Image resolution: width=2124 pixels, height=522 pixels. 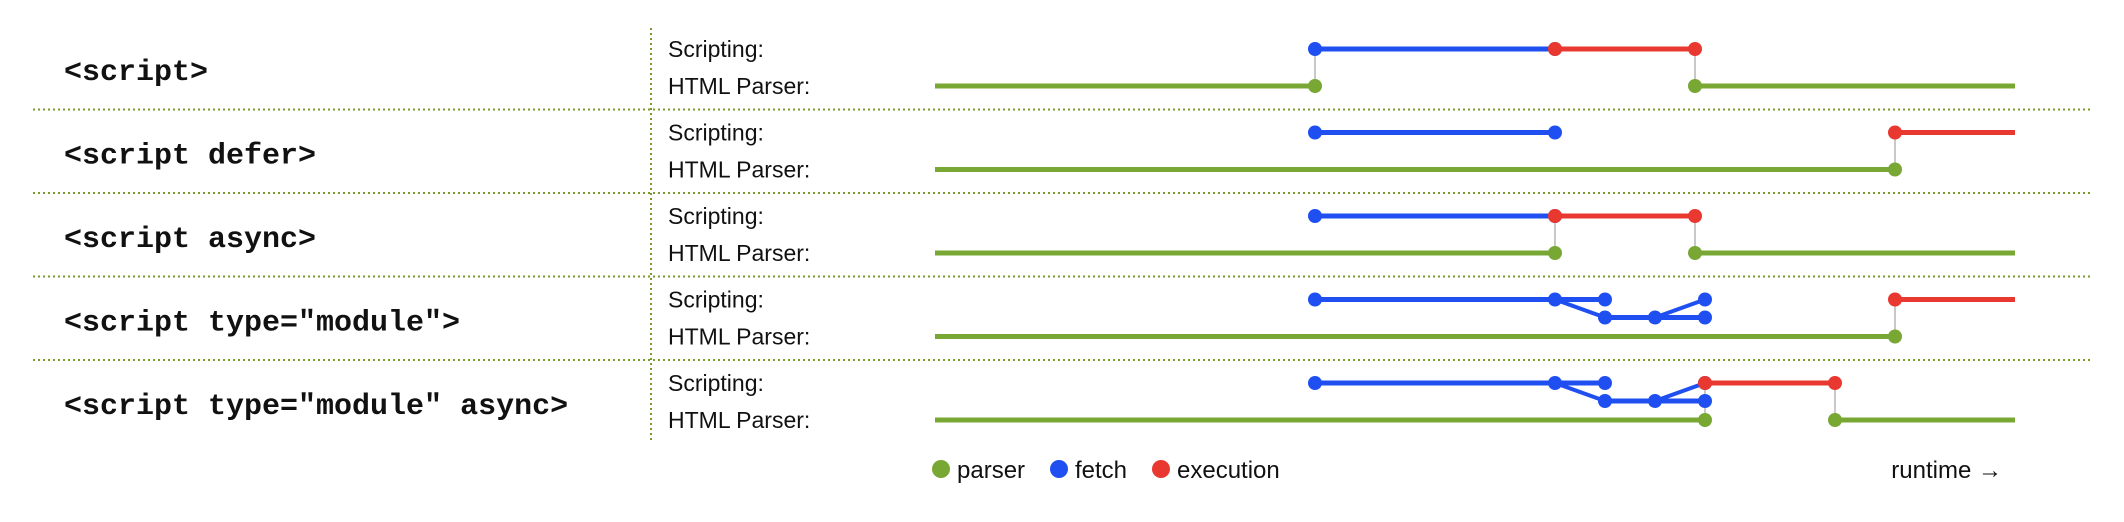 I want to click on timeline-row: <script async> Scripting: HTML Parser:, so click(x=1039, y=234).